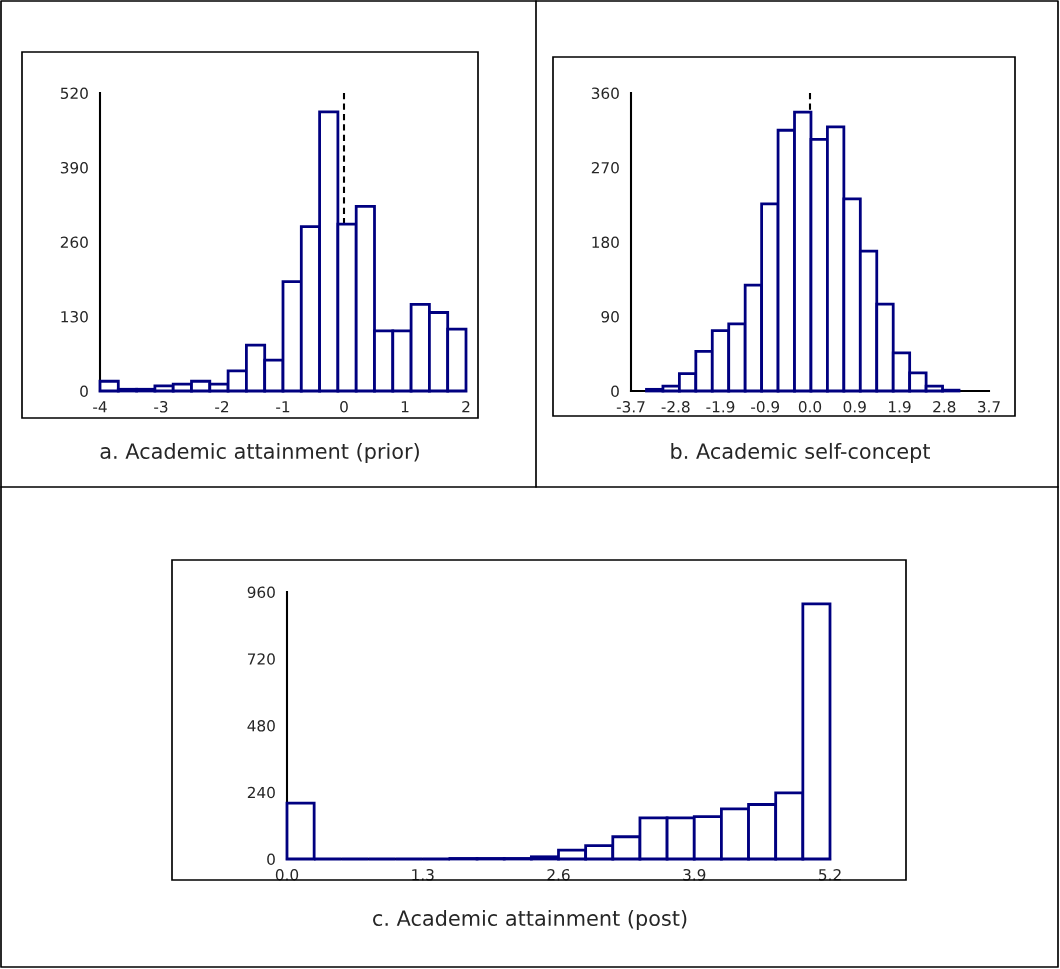  Describe the element at coordinates (100, 407) in the screenshot. I see `x-tick-label: -4` at that location.